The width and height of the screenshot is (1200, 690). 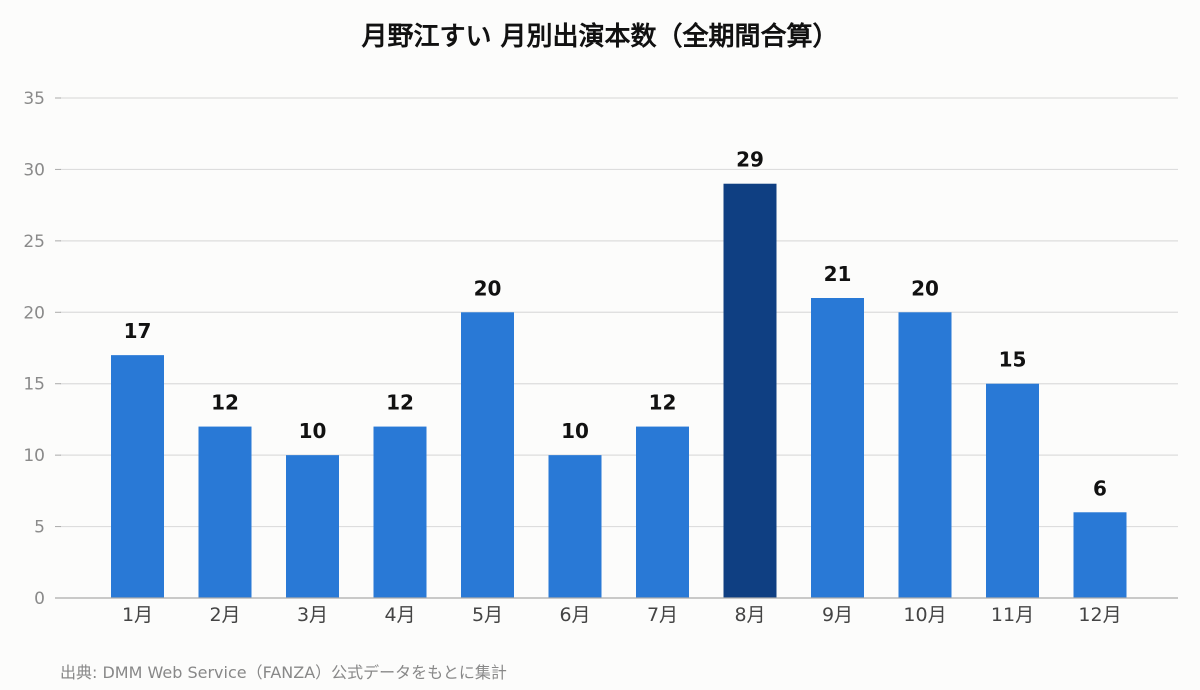 What do you see at coordinates (34, 242) in the screenshot?
I see `y-tick-label: 25` at bounding box center [34, 242].